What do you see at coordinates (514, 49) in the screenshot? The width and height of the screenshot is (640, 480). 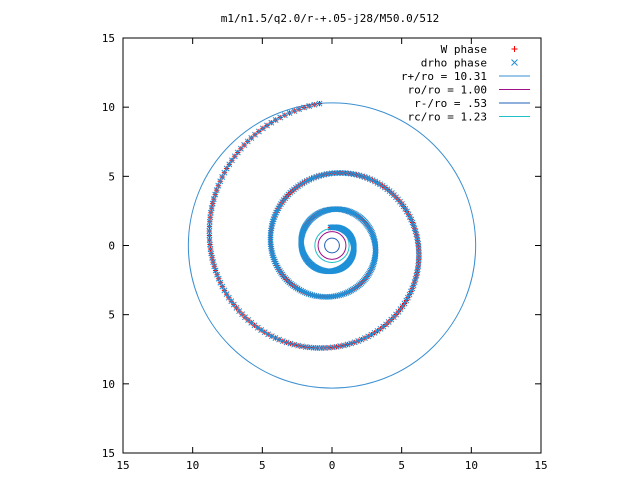 I see `legend-marker-plus` at bounding box center [514, 49].